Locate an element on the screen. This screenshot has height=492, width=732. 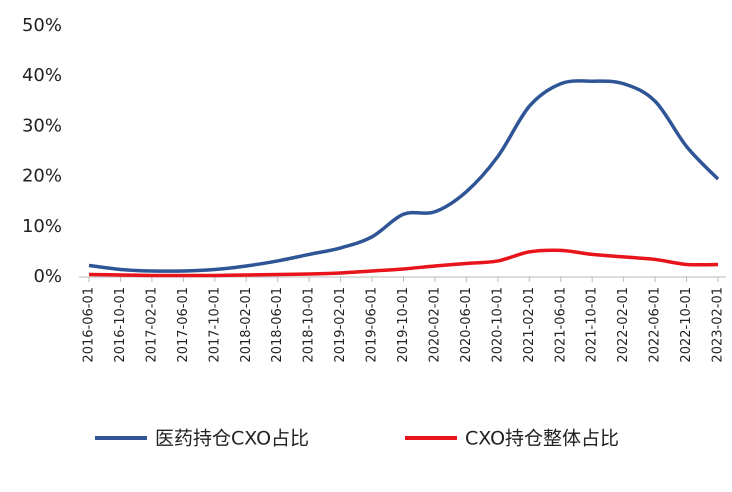
x-tick-label: 2018-02-01 is located at coordinates (246, 325).